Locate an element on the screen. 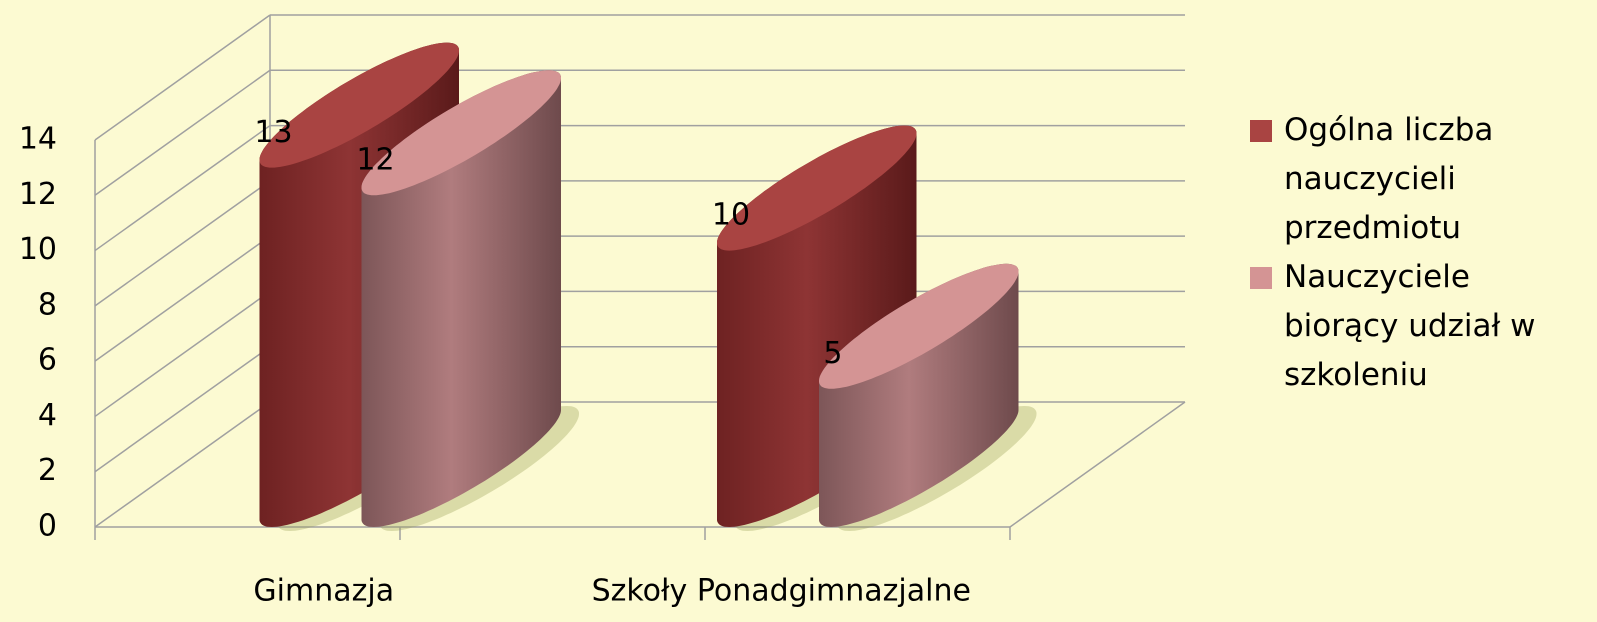 This screenshot has height=622, width=1597. y-tick-label: 4 is located at coordinates (47, 415).